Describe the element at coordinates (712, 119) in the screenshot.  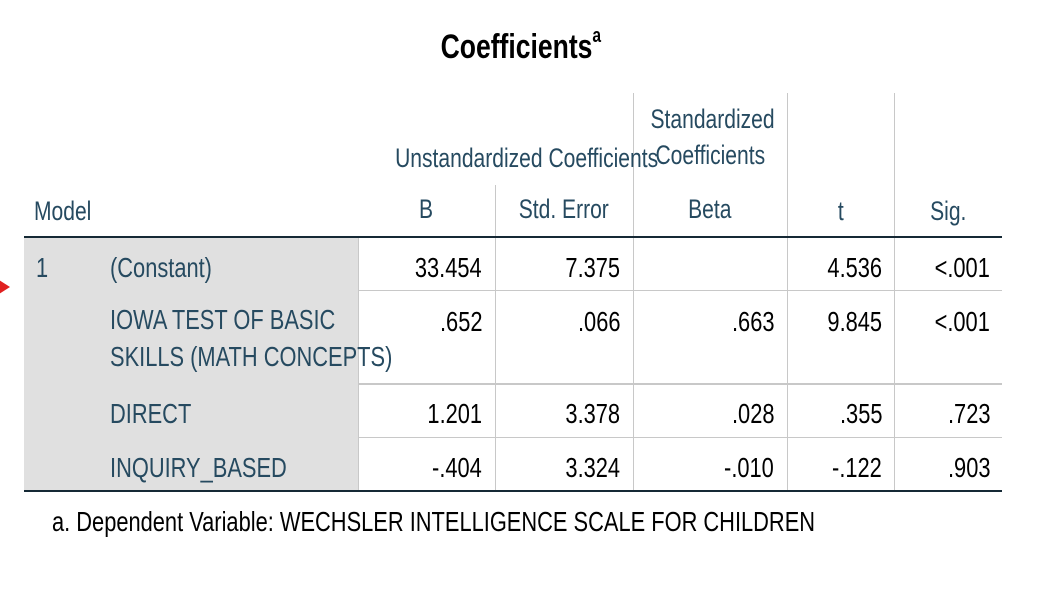
I see `header-standardized-line1: Standardized` at that location.